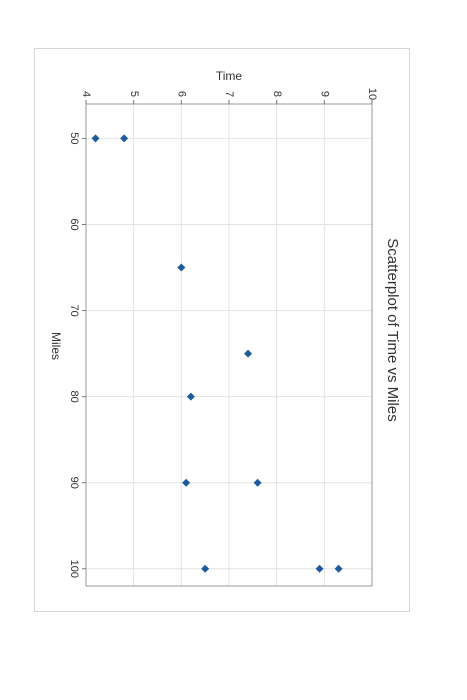  I want to click on tick-label-miles: 50, so click(74, 138).